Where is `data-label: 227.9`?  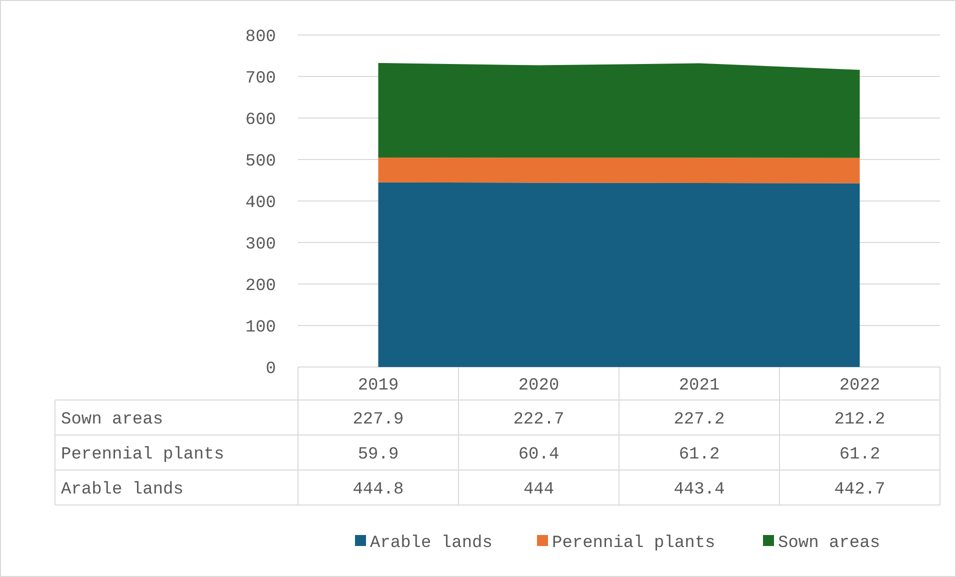 data-label: 227.9 is located at coordinates (378, 420).